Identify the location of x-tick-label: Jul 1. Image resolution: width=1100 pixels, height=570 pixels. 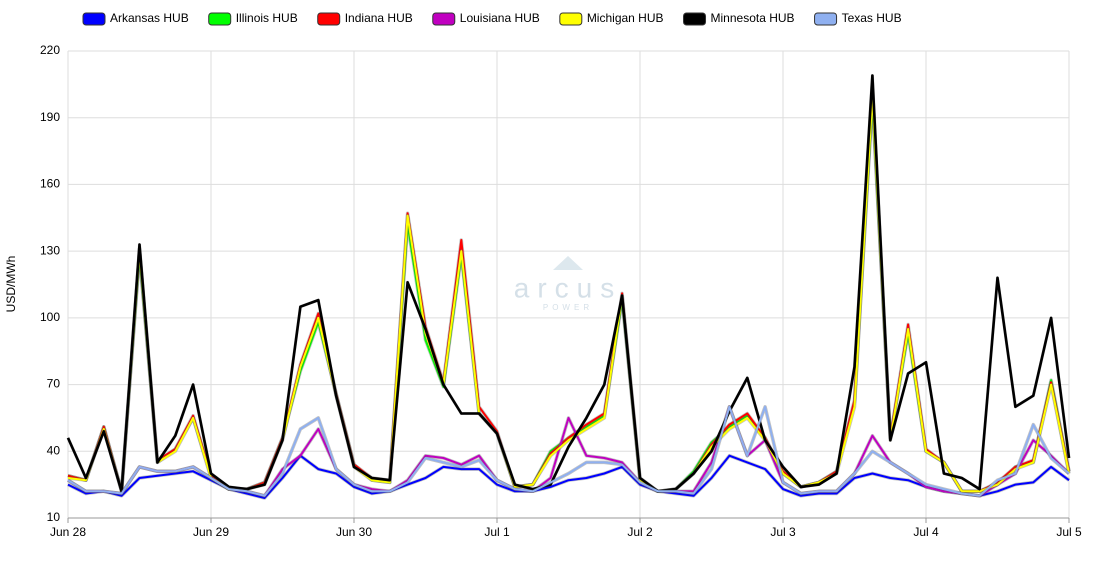
(497, 532).